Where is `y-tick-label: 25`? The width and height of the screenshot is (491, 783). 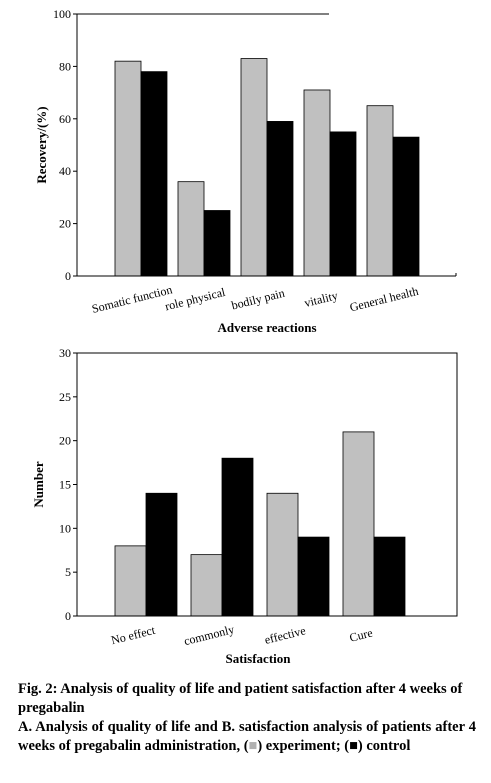 y-tick-label: 25 is located at coordinates (65, 397).